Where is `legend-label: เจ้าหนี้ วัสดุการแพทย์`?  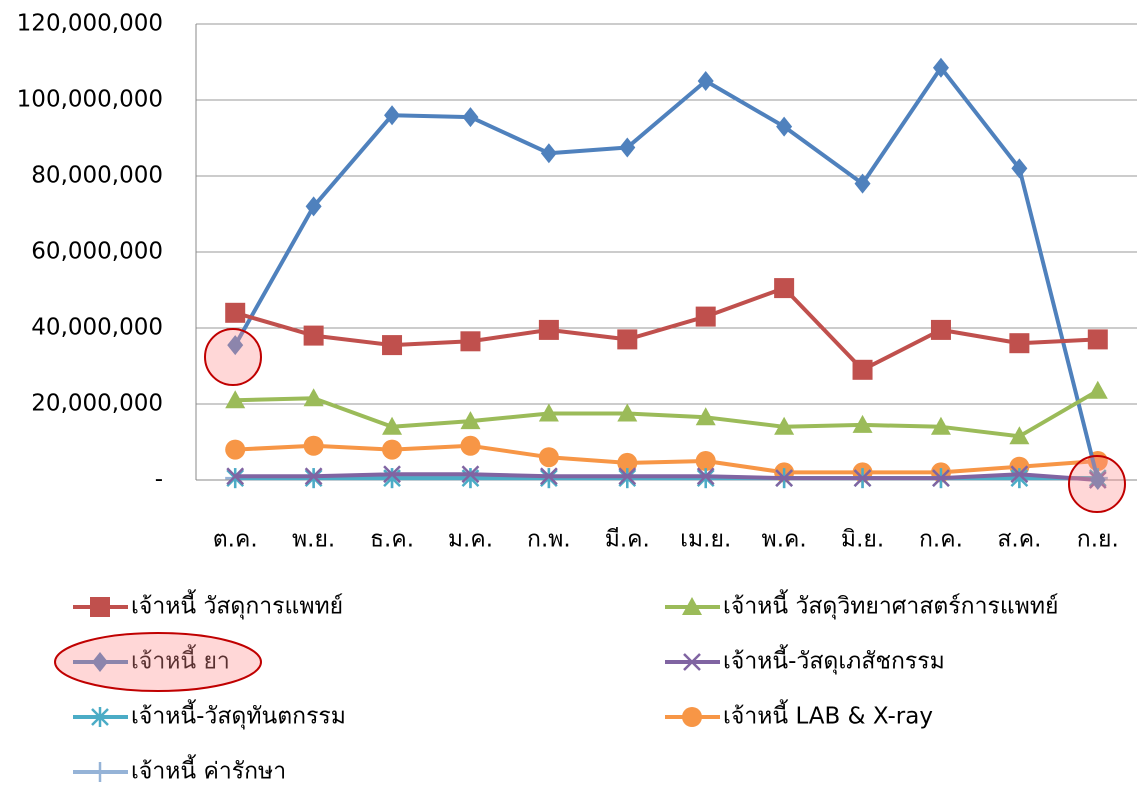
legend-label: เจ้าหนี้ วัสดุการแพทย์ is located at coordinates (237, 605).